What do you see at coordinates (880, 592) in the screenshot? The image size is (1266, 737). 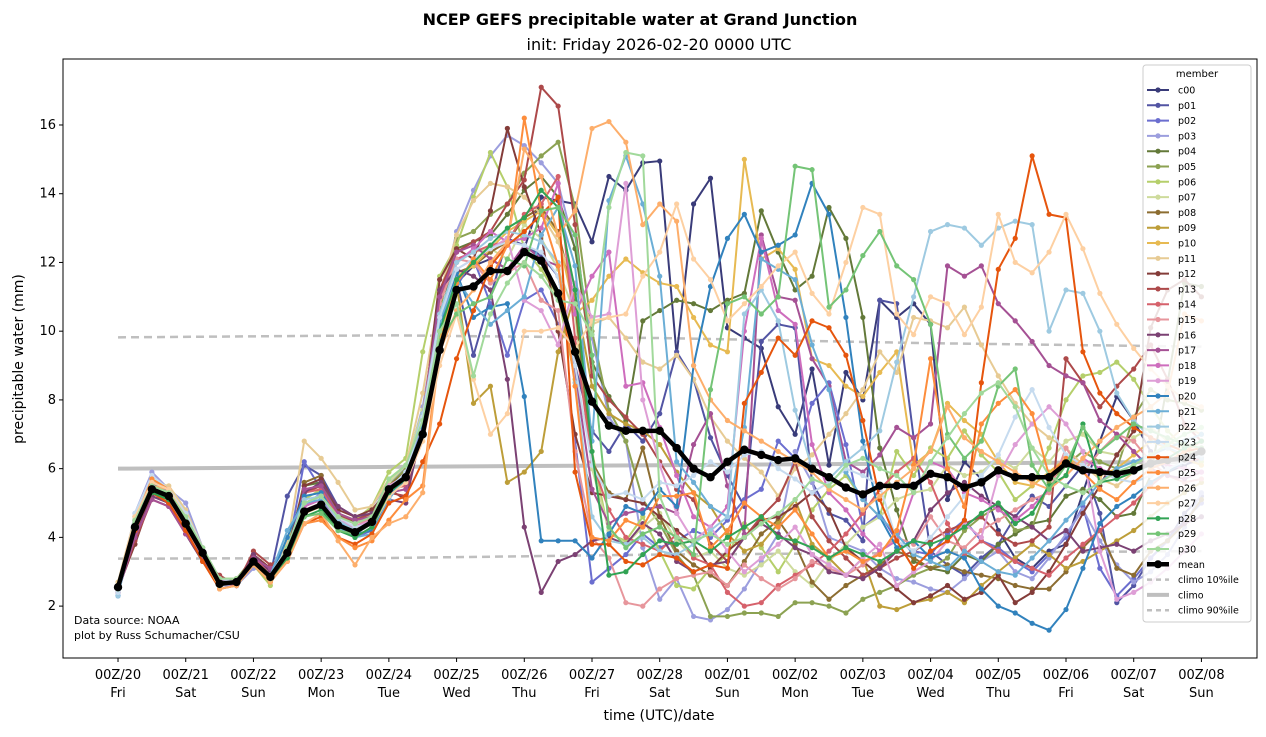 I see `member-p05-point` at bounding box center [880, 592].